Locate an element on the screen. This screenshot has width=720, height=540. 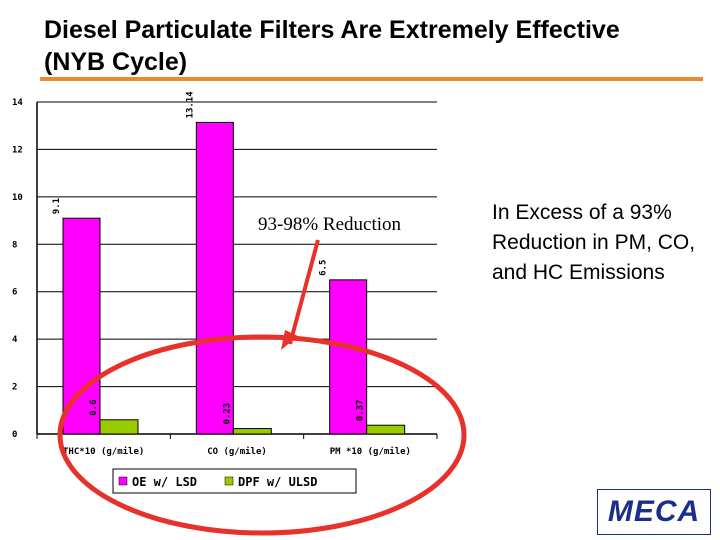
category-label: PM *10 (g/mile) is located at coordinates (370, 451).